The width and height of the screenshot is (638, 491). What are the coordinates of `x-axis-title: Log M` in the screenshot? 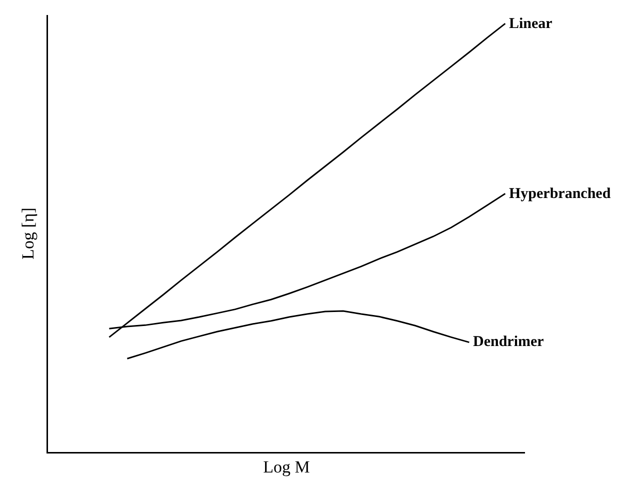 It's located at (286, 467).